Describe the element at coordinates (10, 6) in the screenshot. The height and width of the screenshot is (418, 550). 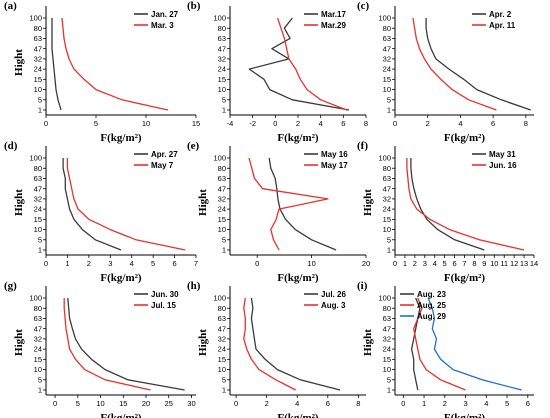
I see `panel-label: (a)` at that location.